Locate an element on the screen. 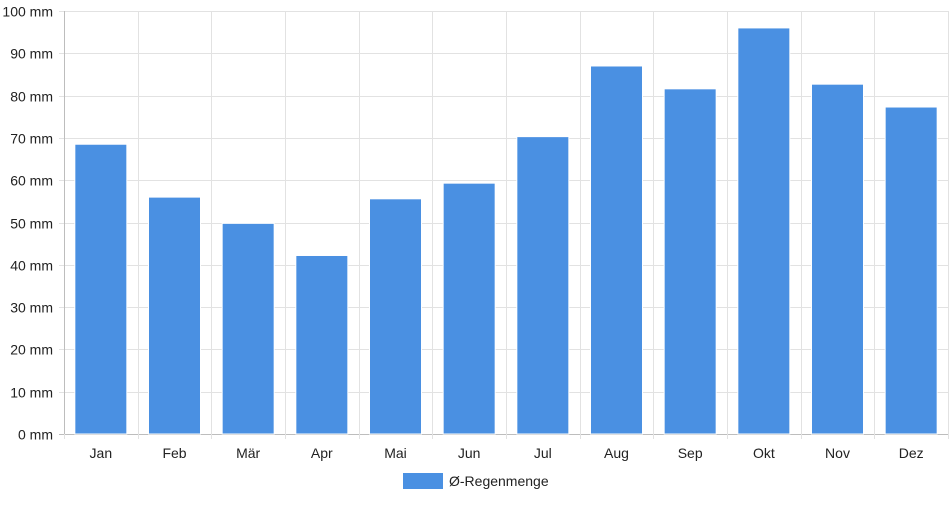 This screenshot has width=952, height=505. y-tick-label: 100 mm is located at coordinates (27, 12).